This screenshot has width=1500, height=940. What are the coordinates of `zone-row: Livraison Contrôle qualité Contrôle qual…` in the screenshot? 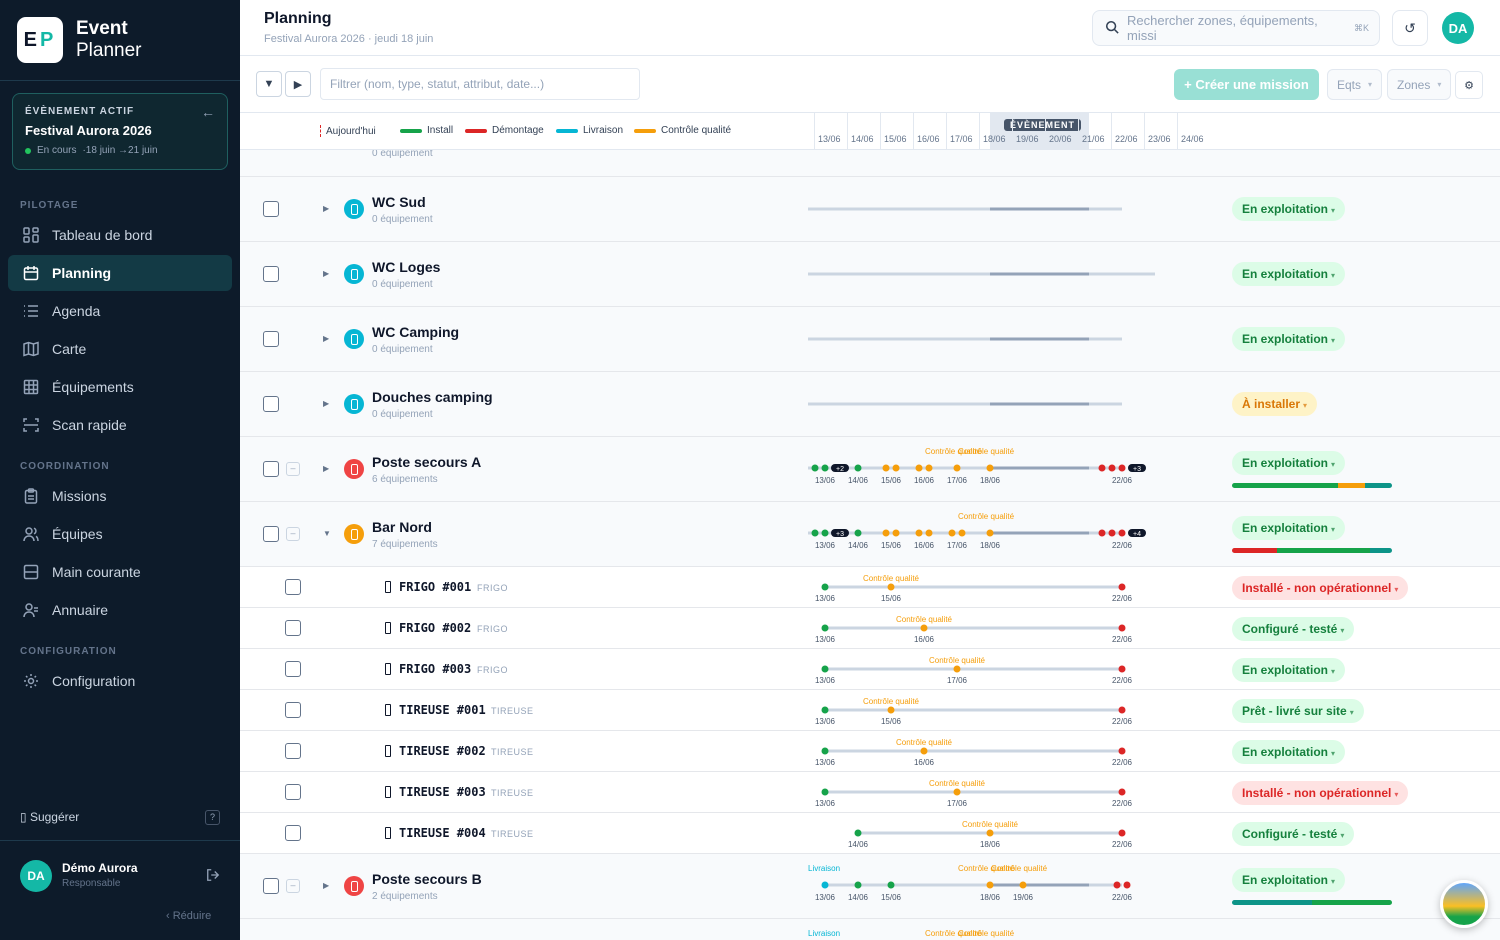 It's located at (870, 929).